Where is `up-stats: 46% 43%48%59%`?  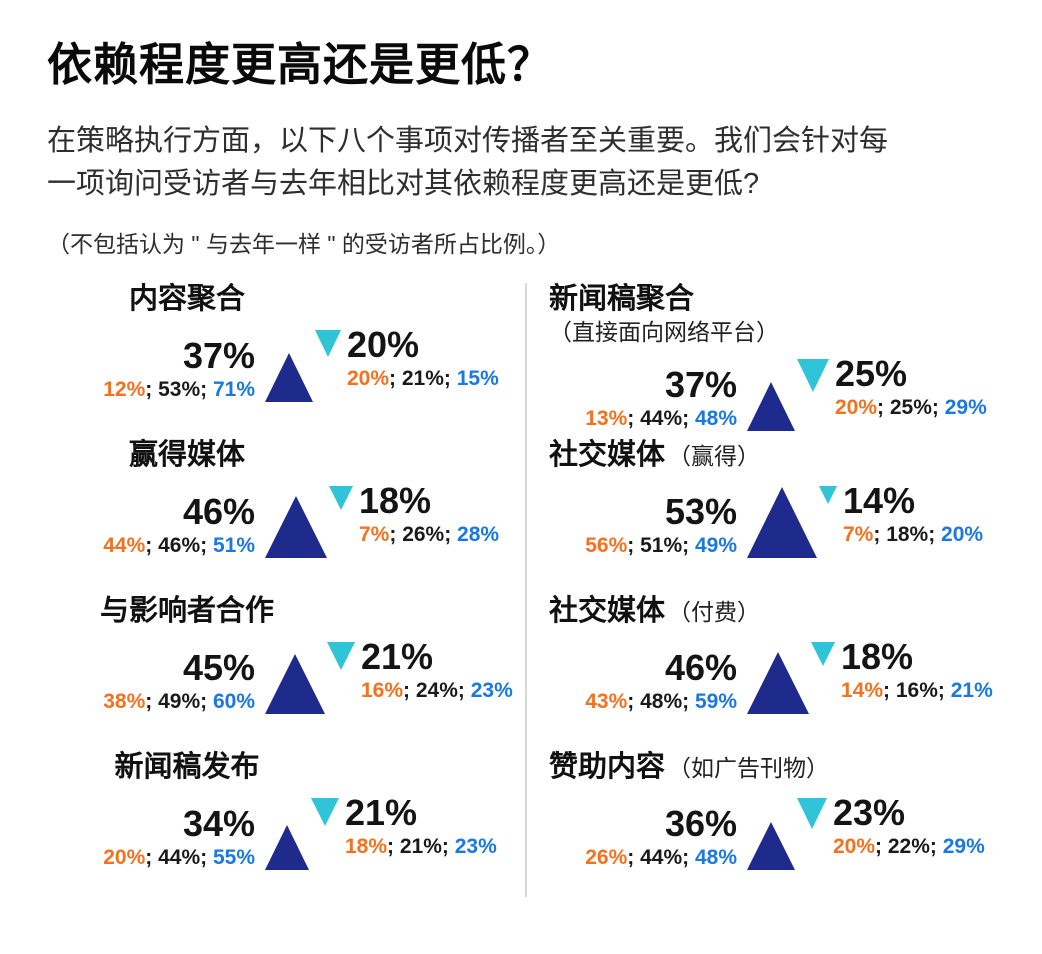
up-stats: 46% 43%48%59% is located at coordinates (643, 681).